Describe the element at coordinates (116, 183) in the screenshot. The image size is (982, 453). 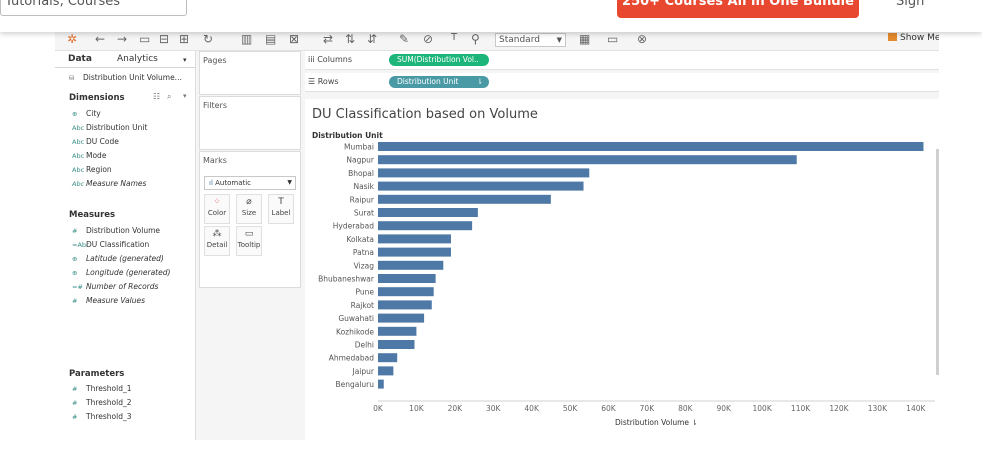
I see `dimension-field-label: Measure Names` at that location.